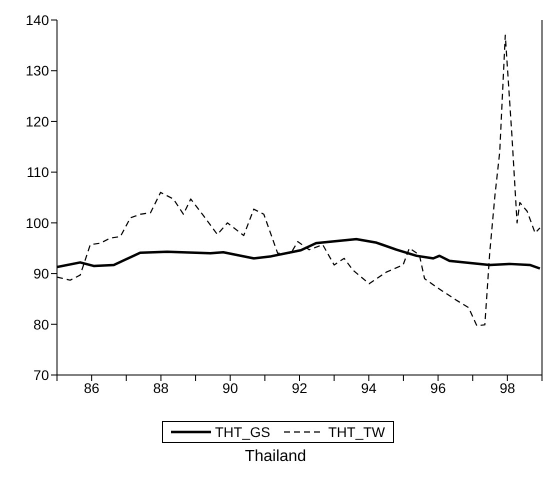 The height and width of the screenshot is (485, 543). I want to click on x-tick-label: 86, so click(92, 388).